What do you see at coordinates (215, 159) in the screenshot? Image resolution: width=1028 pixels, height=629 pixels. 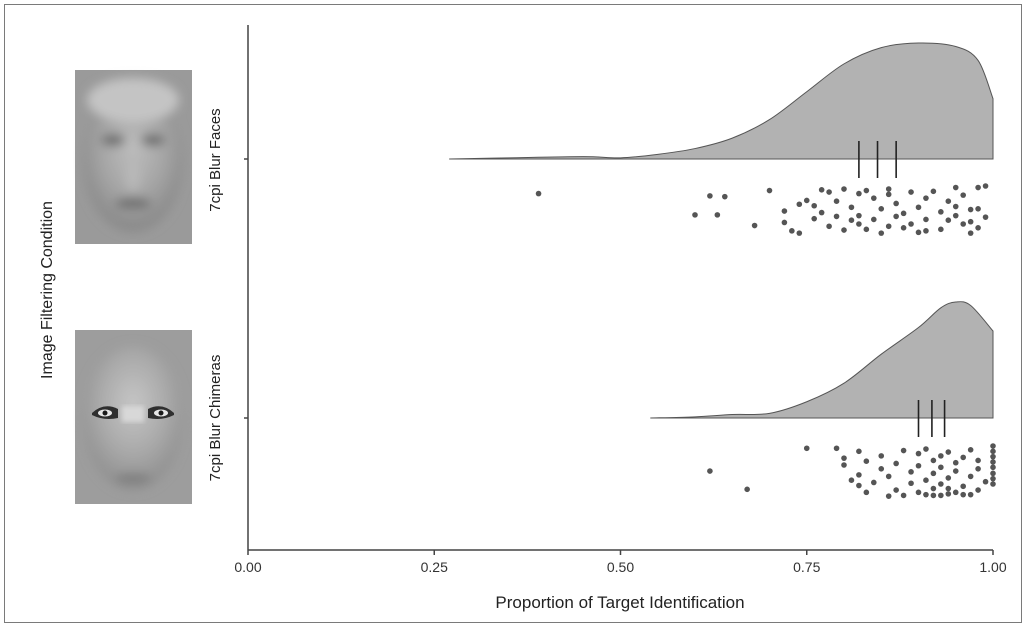 I see `group-label-blur-faces: 7cpi Blur Faces` at bounding box center [215, 159].